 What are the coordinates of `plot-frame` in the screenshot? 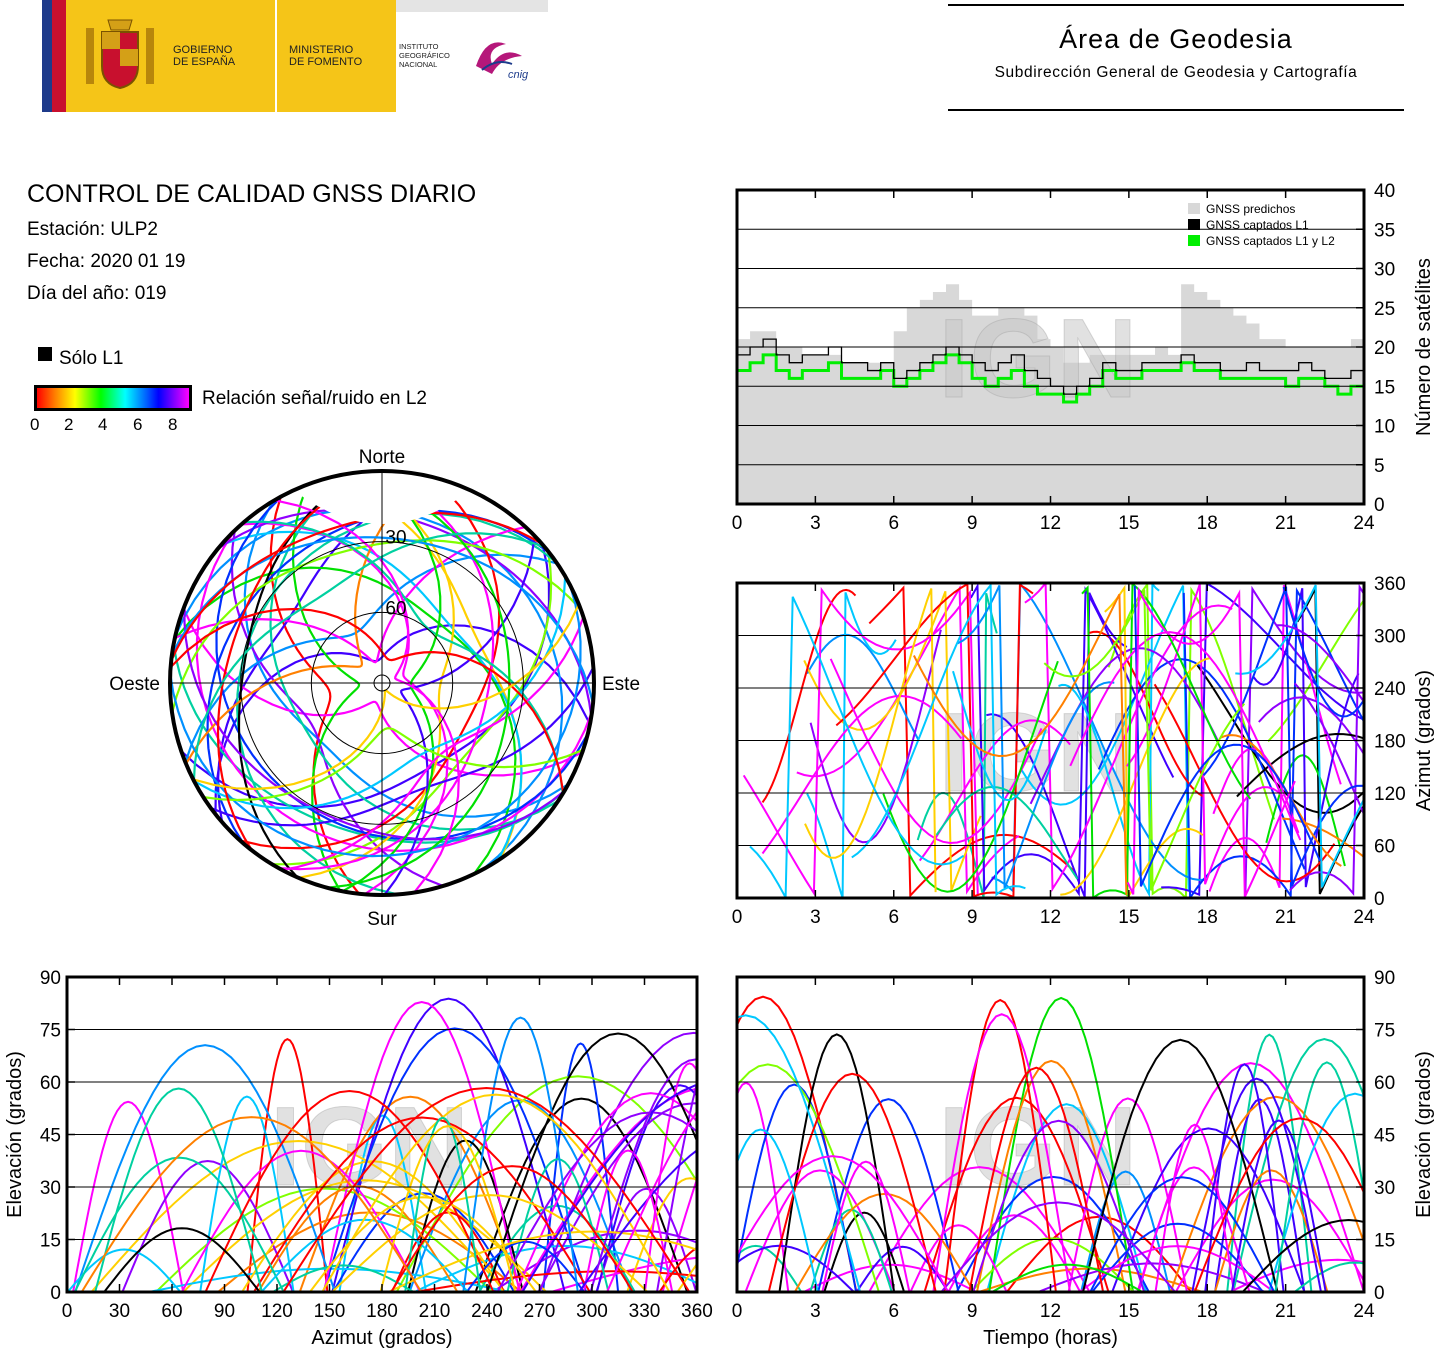 It's located at (1050, 1134).